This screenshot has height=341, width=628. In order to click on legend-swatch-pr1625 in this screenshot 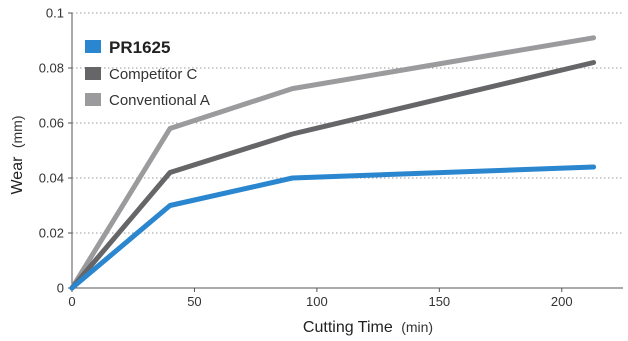, I will do `click(93, 46)`.